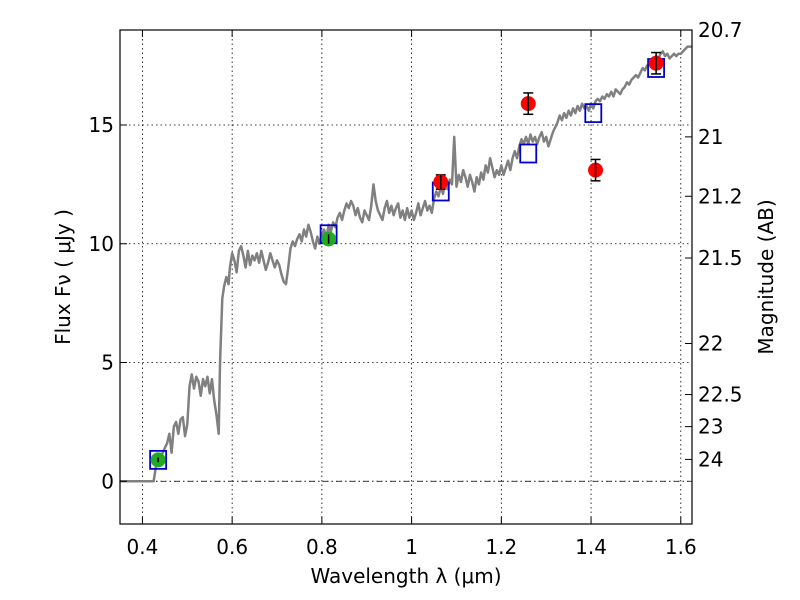 The image size is (800, 600). Describe the element at coordinates (710, 137) in the screenshot. I see `right-tick-label: 21` at that location.